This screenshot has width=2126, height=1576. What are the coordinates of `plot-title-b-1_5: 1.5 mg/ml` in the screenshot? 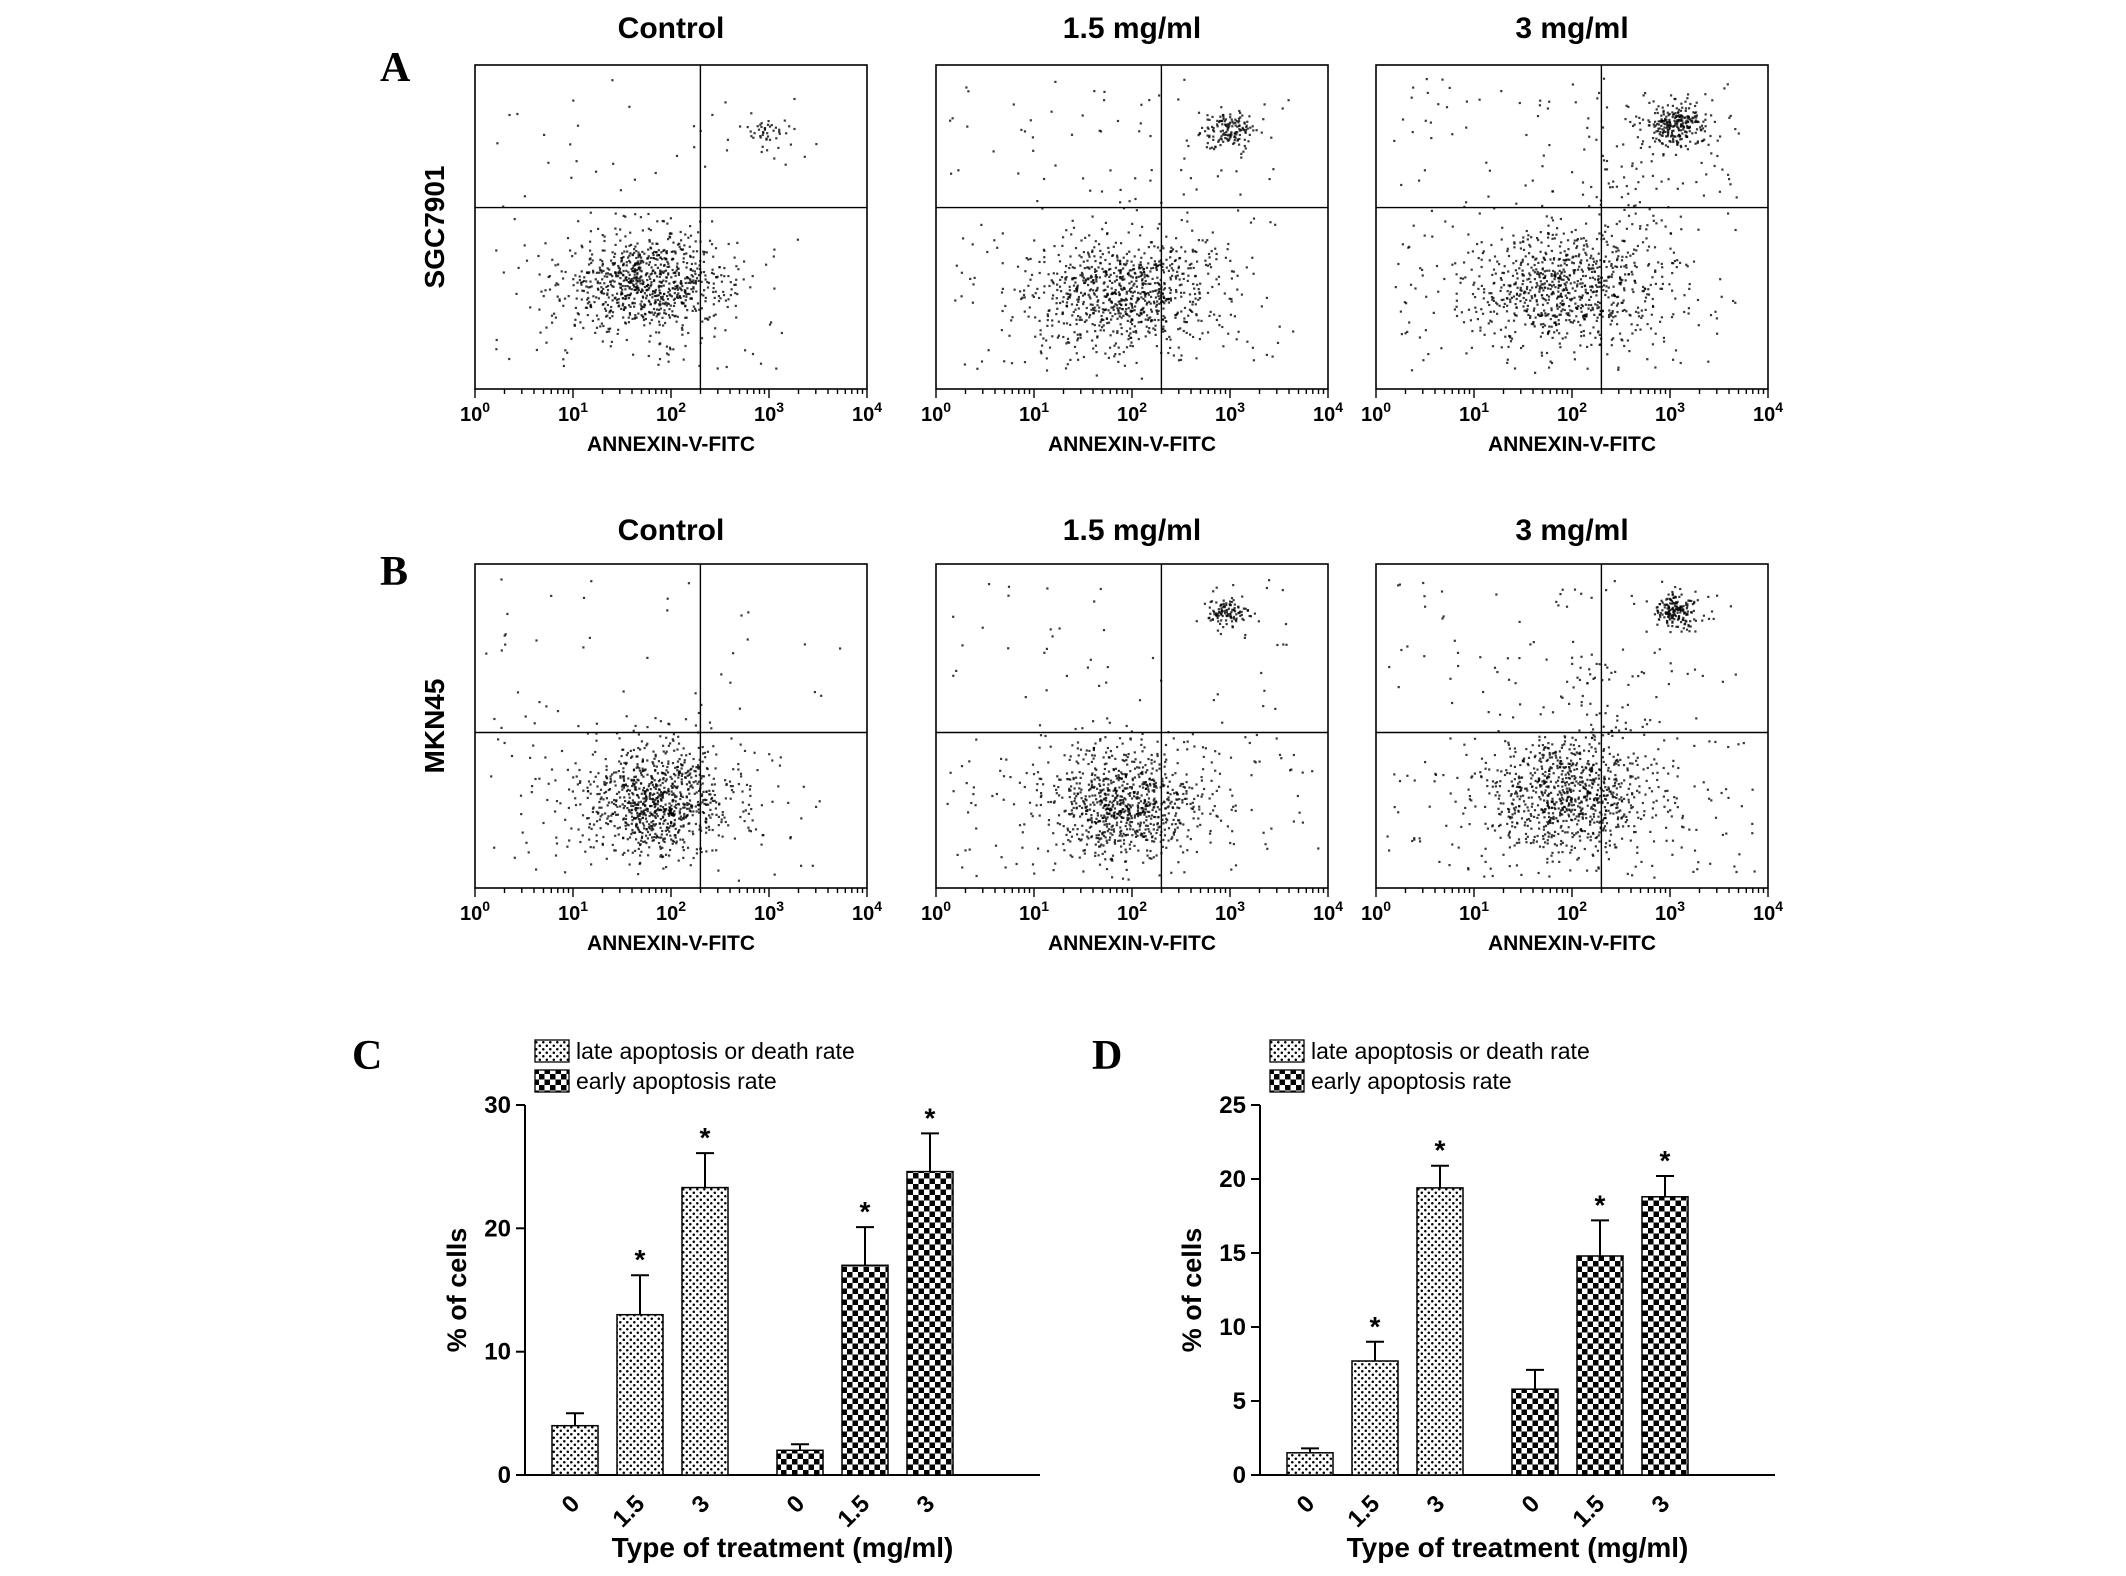 It's located at (1132, 530).